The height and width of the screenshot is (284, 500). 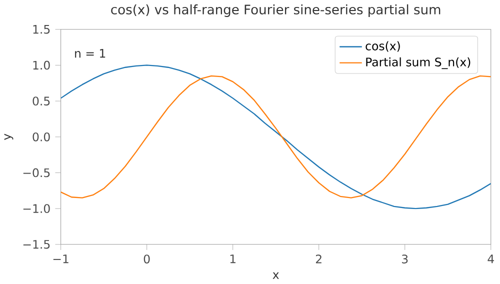 What do you see at coordinates (41, 65) in the screenshot?
I see `y-tick-label: 1.0` at bounding box center [41, 65].